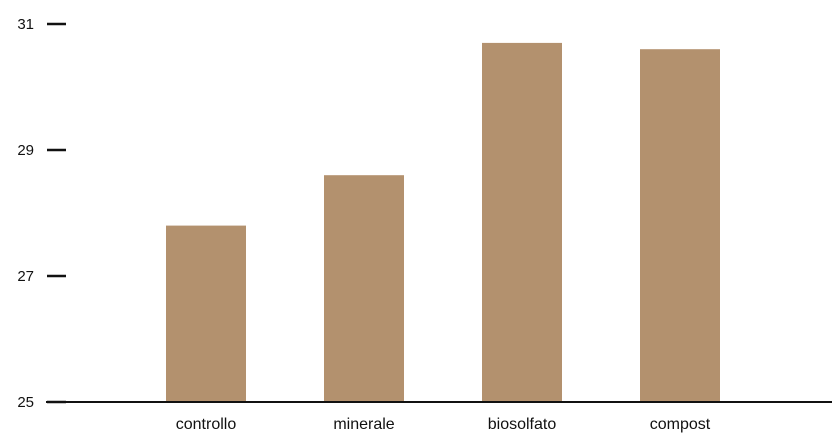  What do you see at coordinates (680, 424) in the screenshot?
I see `x-tick-label: compost` at bounding box center [680, 424].